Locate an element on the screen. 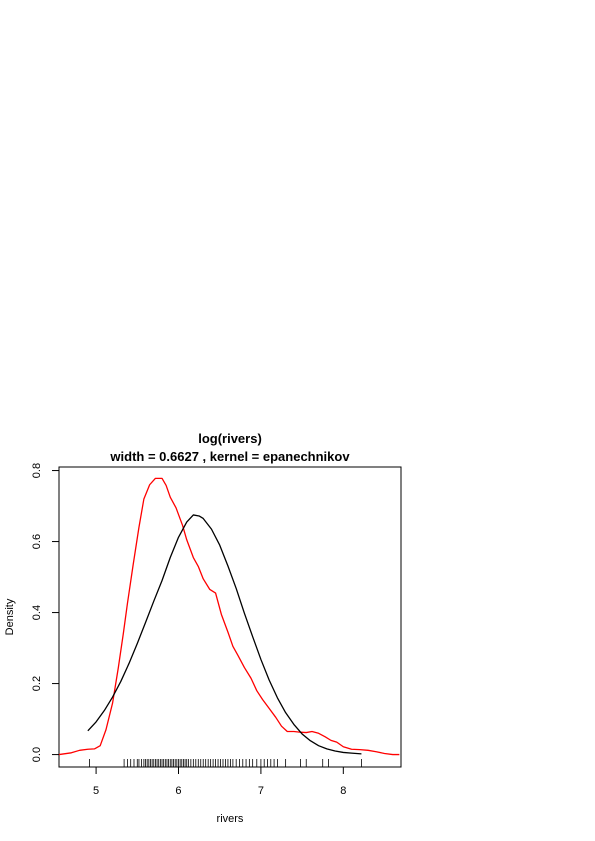 The width and height of the screenshot is (595, 841). normal-density-line is located at coordinates (224, 634).